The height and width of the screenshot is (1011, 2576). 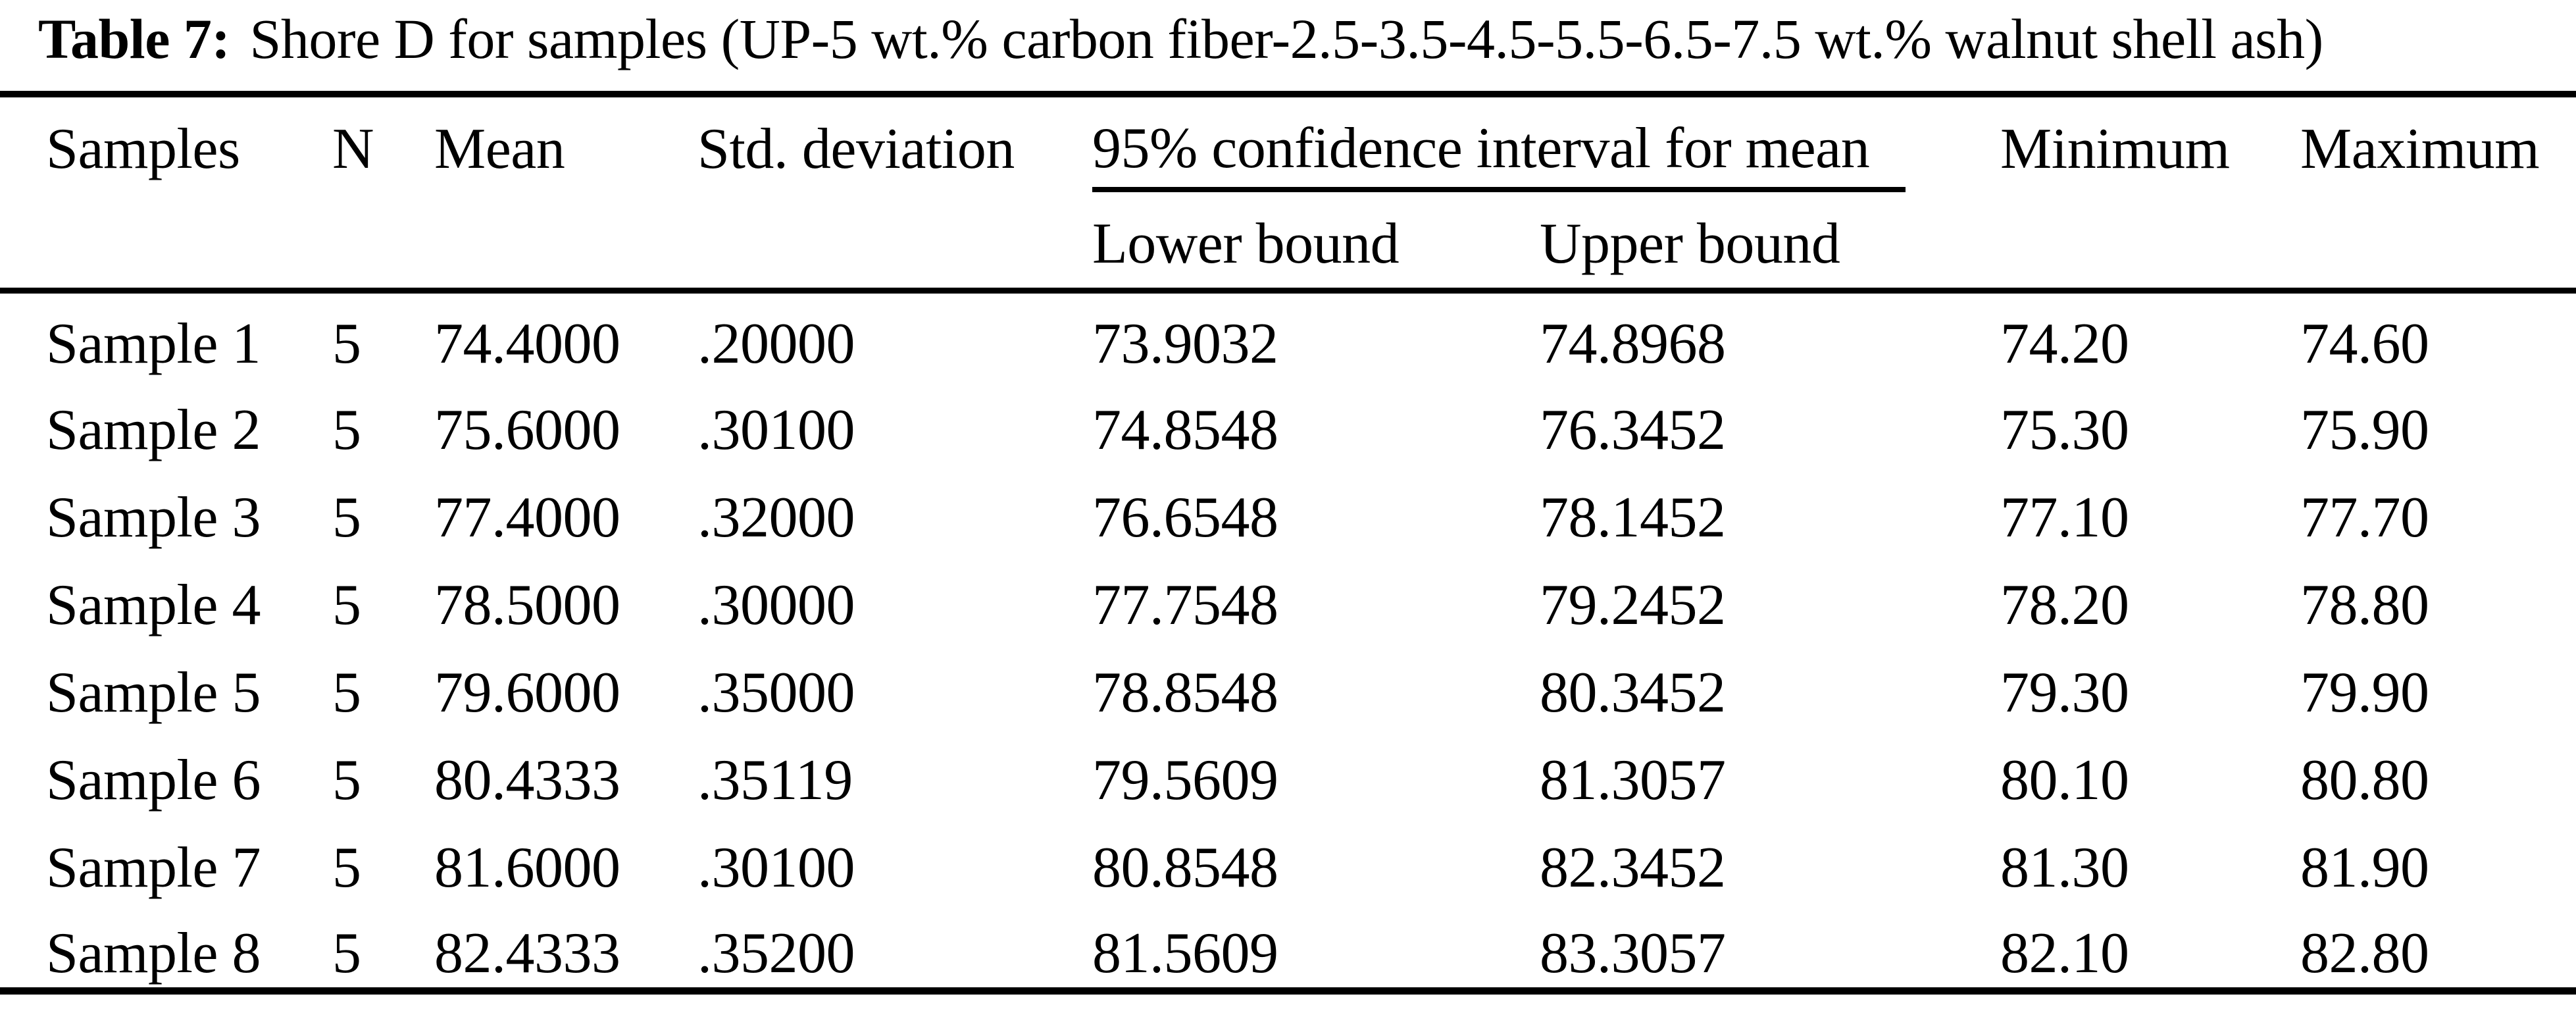 I want to click on cell-minimum: 82.10, so click(x=2064, y=953).